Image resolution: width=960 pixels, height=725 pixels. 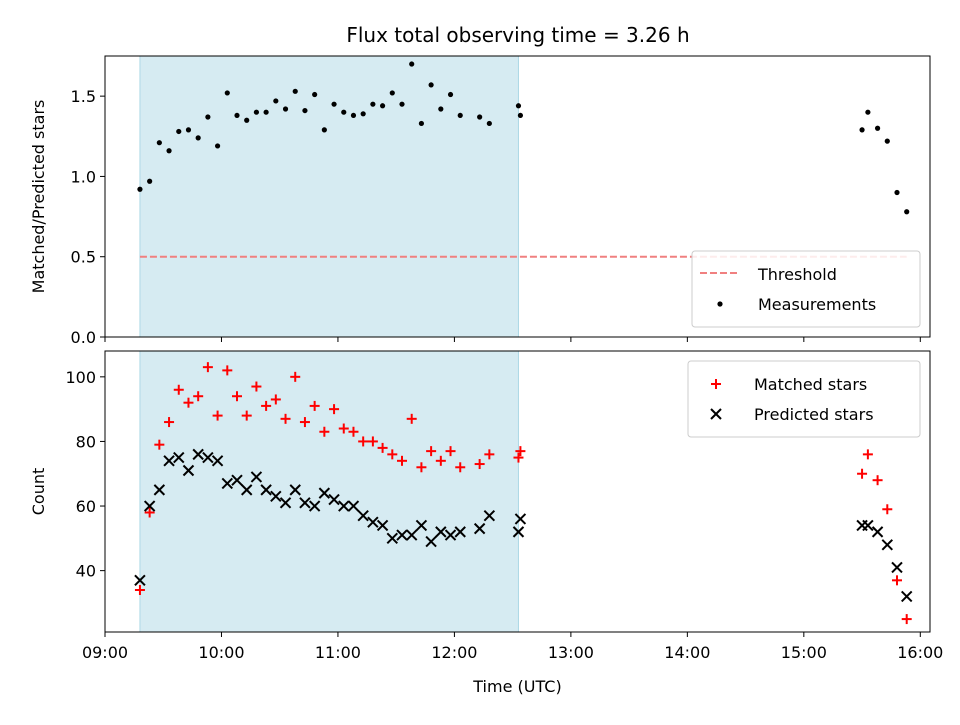 I want to click on x-tick-label: 16:00, so click(x=920, y=652).